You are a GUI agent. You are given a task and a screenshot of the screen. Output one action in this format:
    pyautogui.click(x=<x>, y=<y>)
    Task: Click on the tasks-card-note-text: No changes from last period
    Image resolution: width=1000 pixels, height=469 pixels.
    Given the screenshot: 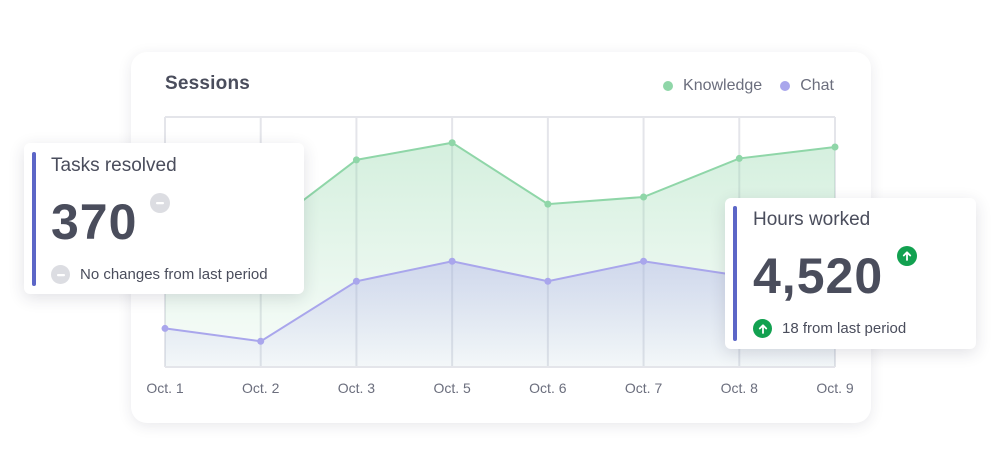 What is the action you would take?
    pyautogui.click(x=174, y=274)
    